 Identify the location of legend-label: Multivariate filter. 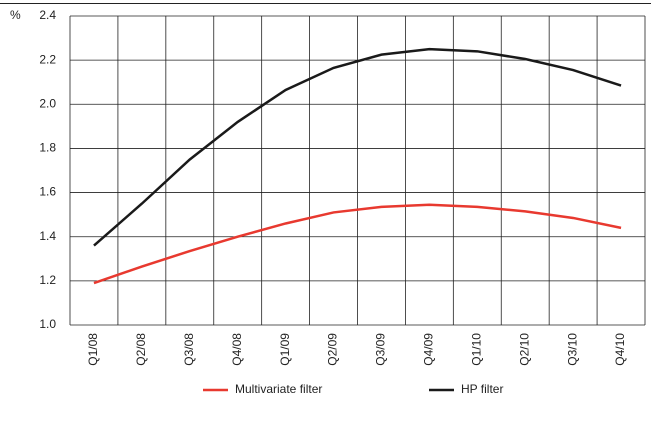
(278, 389).